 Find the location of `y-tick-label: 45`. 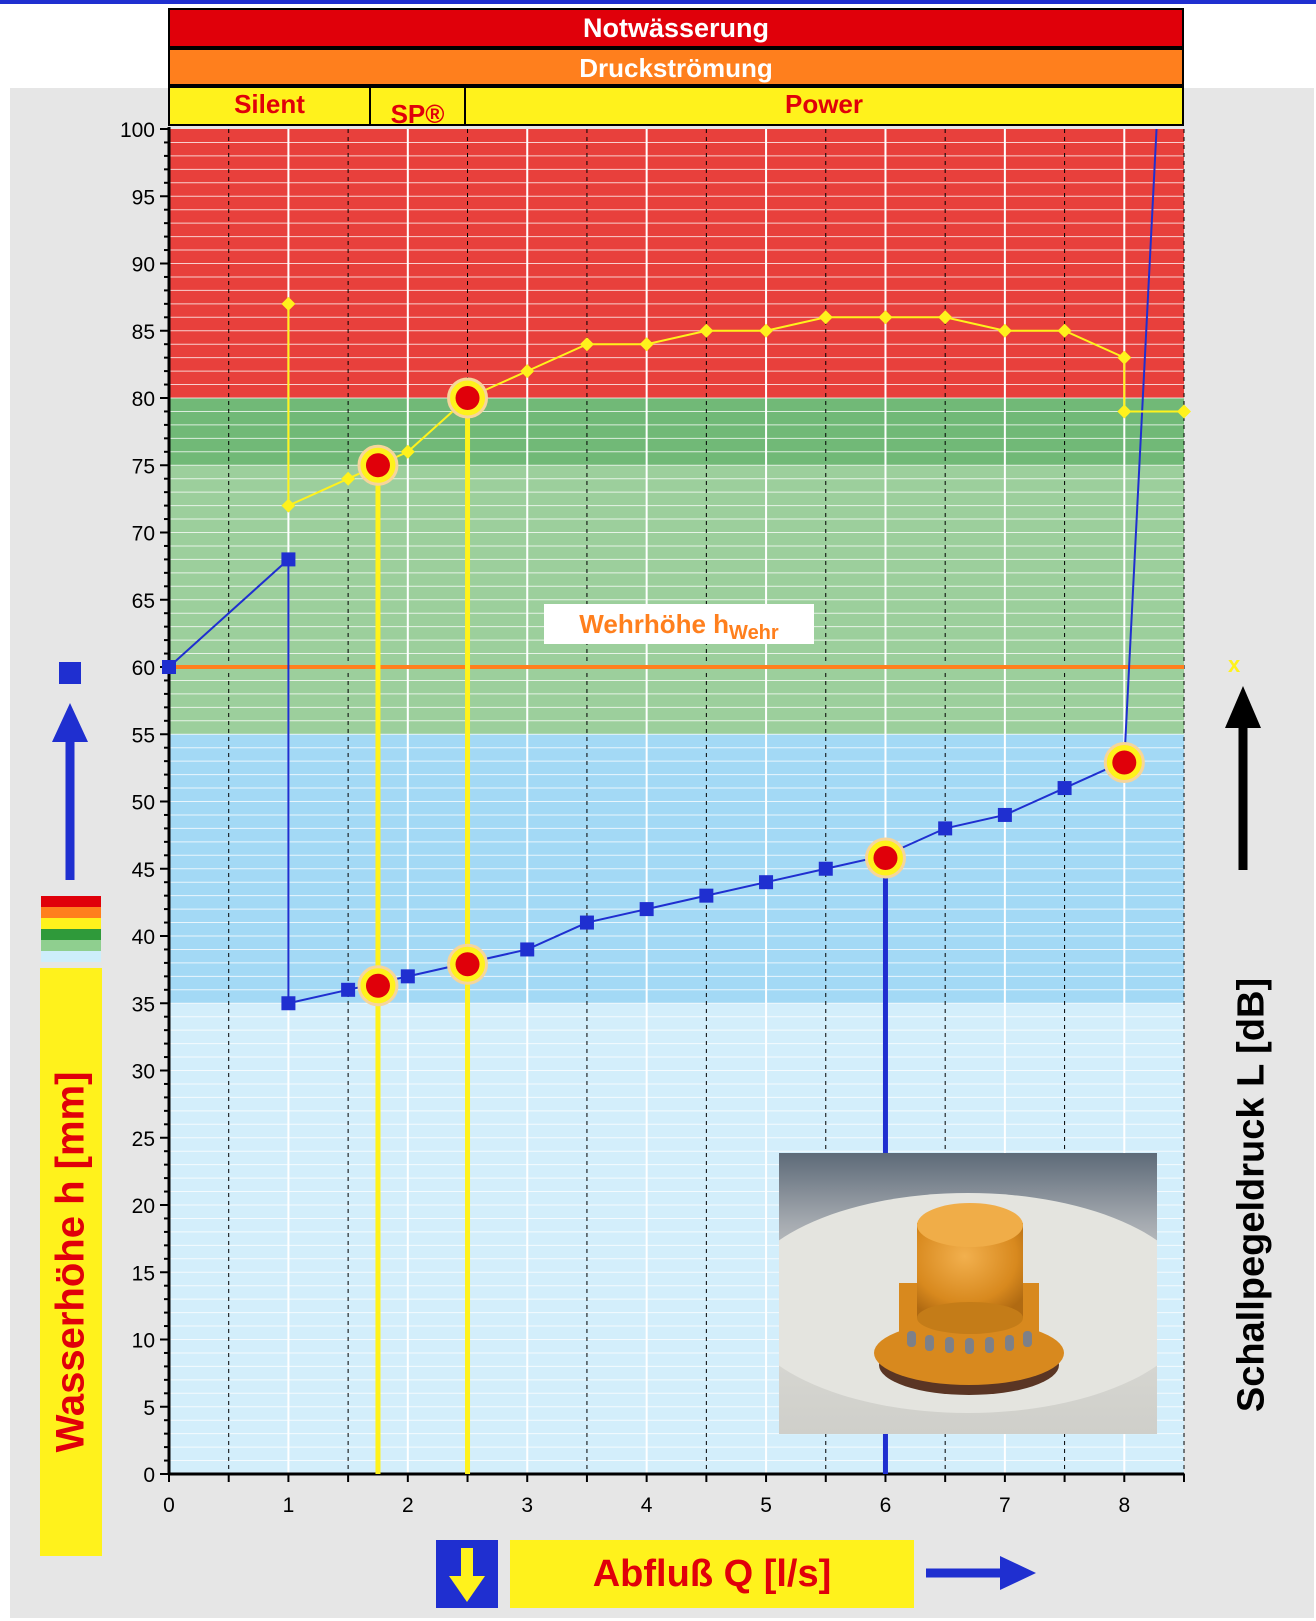

y-tick-label: 45 is located at coordinates (143, 870).